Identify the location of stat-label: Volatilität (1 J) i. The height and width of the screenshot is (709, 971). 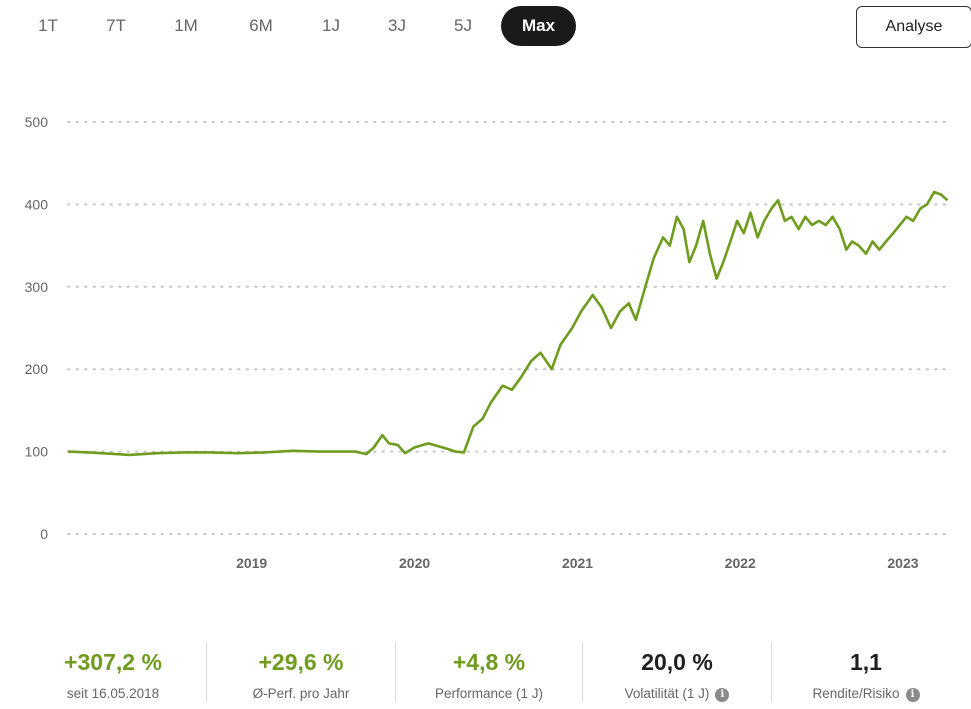
(677, 694).